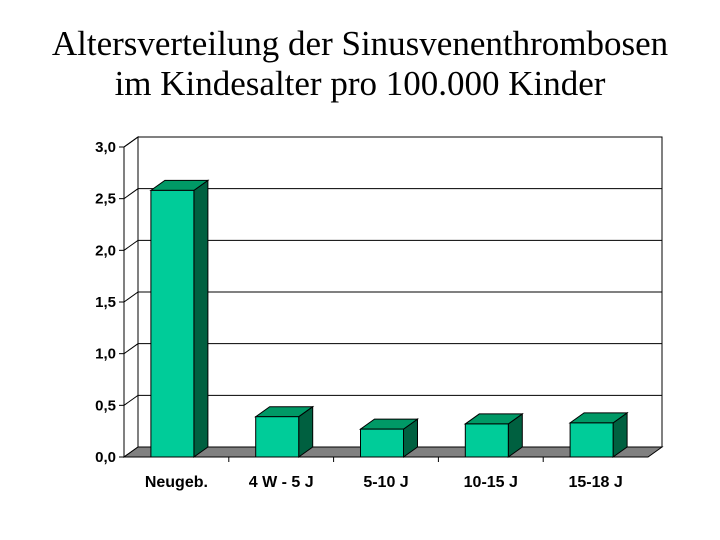  I want to click on x-axis-labels: Neugeb. 4 W - 5 J 5-10 J 10-15 J 15-18 J, so click(384, 474).